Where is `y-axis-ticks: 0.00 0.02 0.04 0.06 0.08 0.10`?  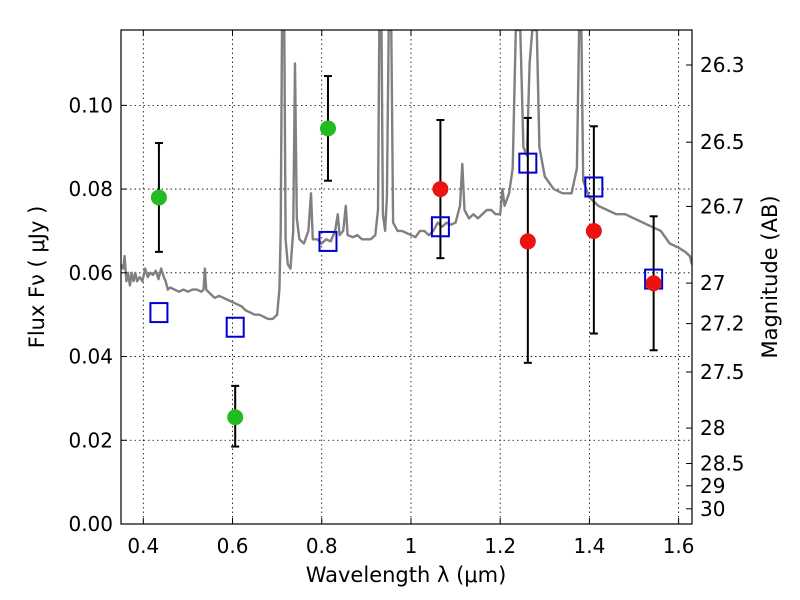 y-axis-ticks: 0.00 0.02 0.04 0.06 0.08 0.10 is located at coordinates (97, 314).